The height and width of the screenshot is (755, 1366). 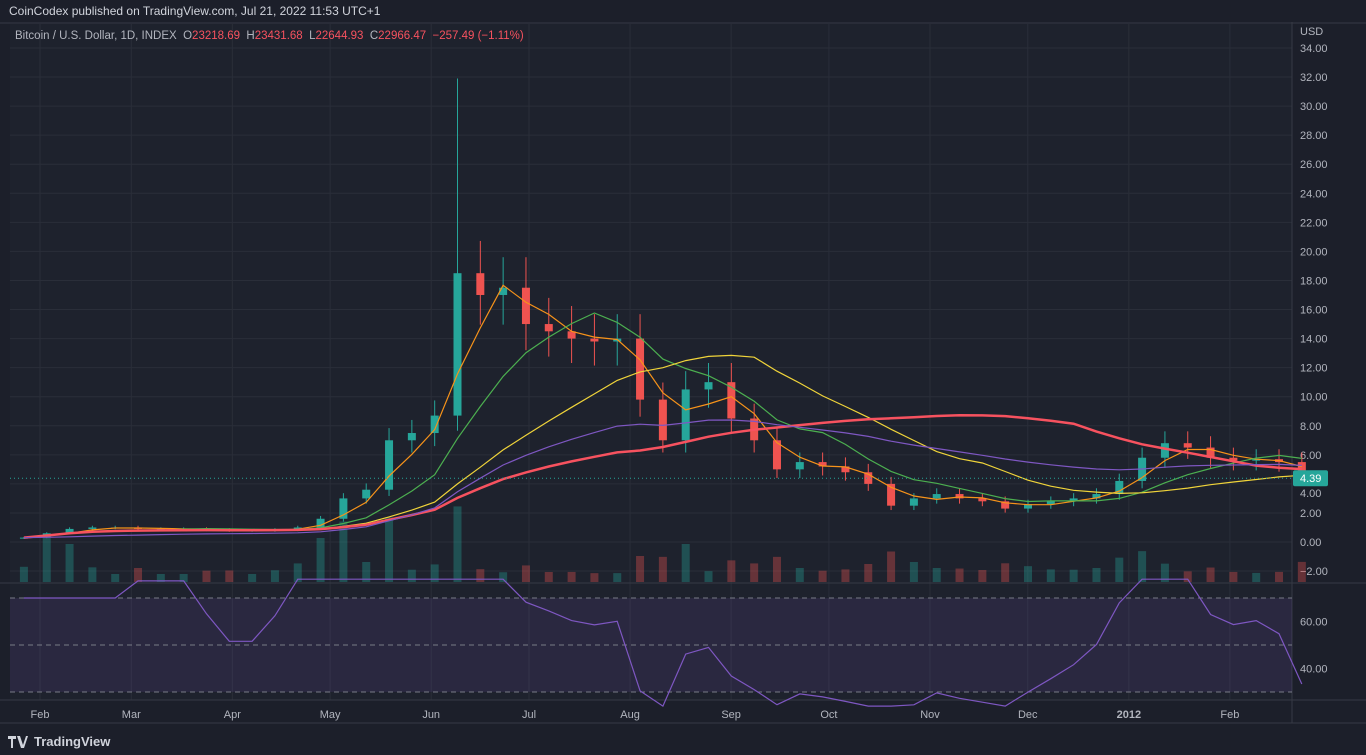 What do you see at coordinates (1314, 572) in the screenshot?
I see `y-tick-label: −2.00` at bounding box center [1314, 572].